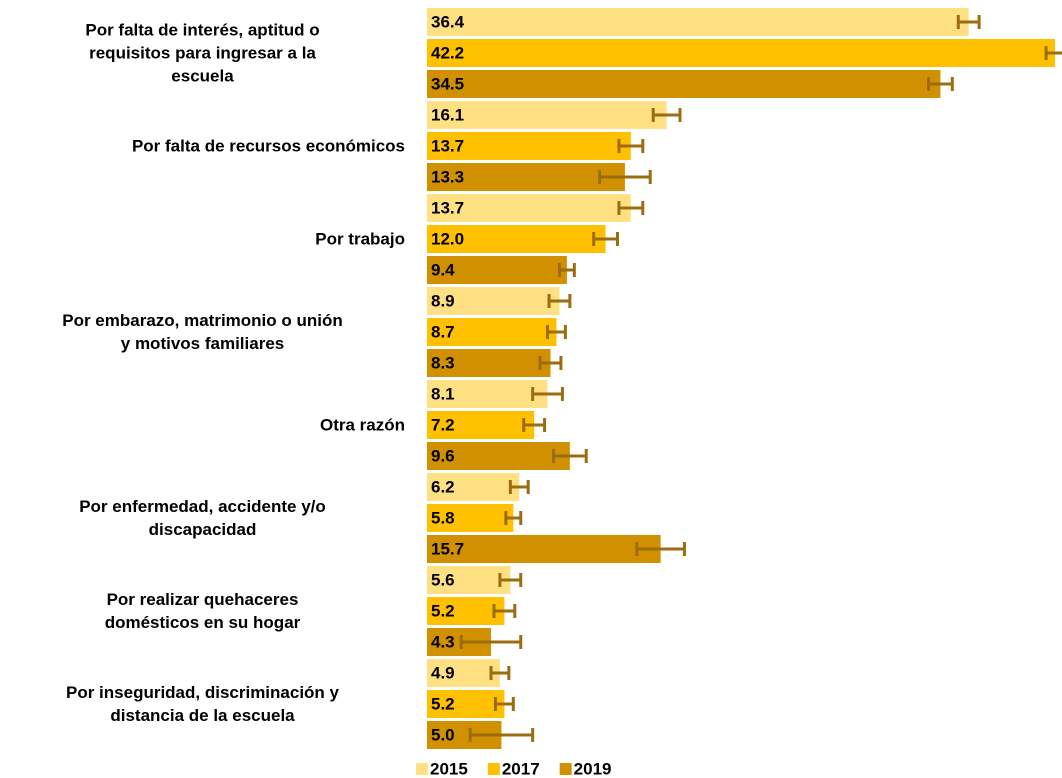 This screenshot has width=1062, height=778. What do you see at coordinates (443, 424) in the screenshot?
I see `value-label: 7.2` at bounding box center [443, 424].